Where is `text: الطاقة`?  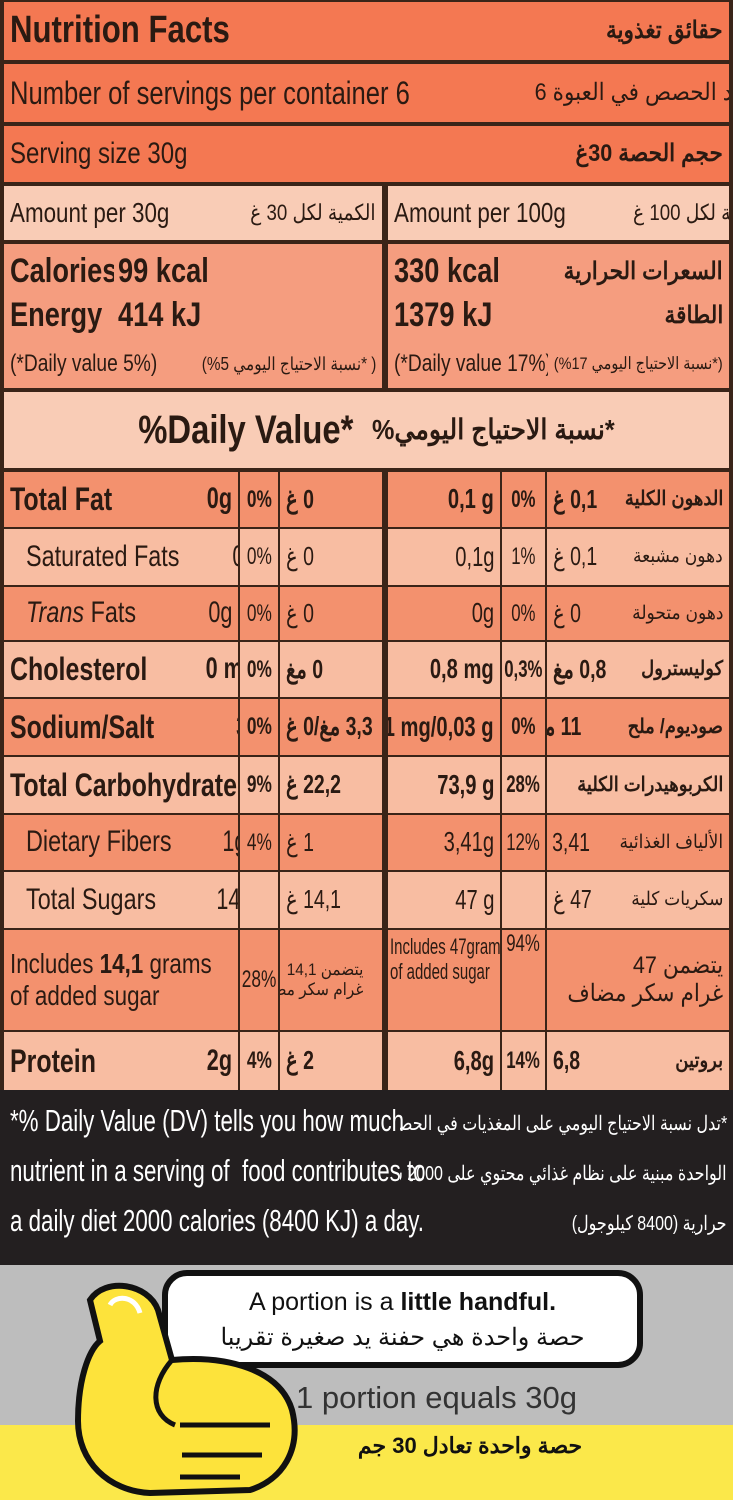 text: الطاقة is located at coordinates (693, 316).